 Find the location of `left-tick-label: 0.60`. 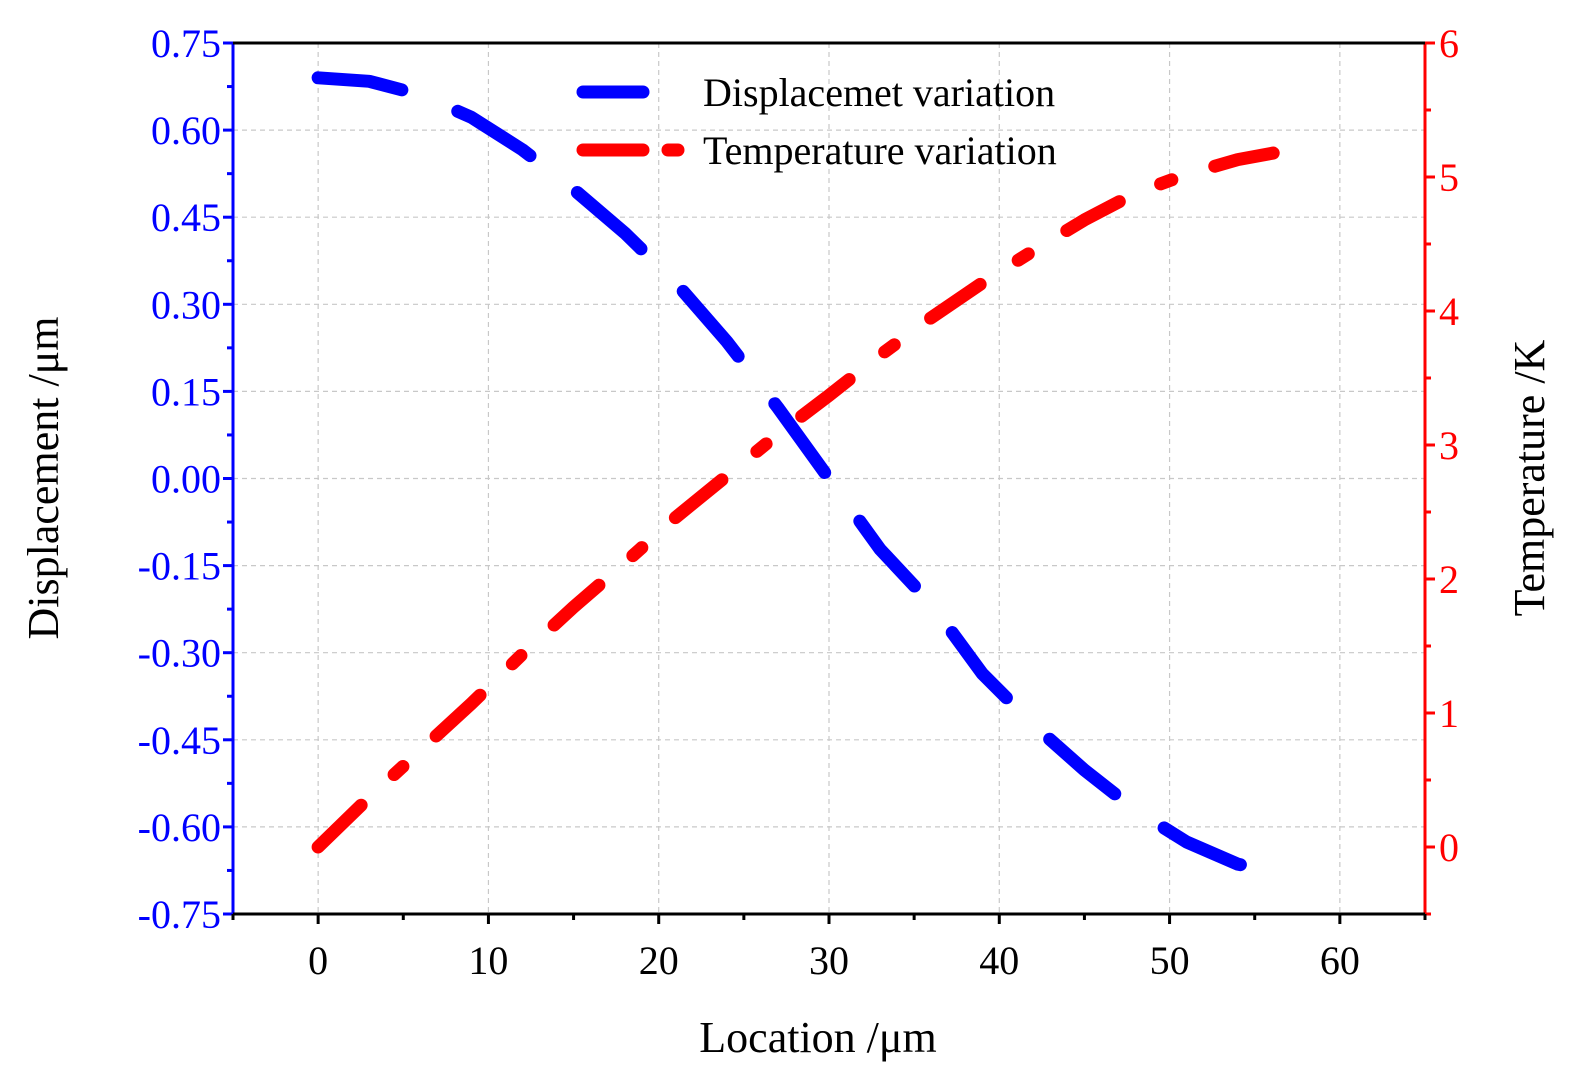

left-tick-label: 0.60 is located at coordinates (186, 130).